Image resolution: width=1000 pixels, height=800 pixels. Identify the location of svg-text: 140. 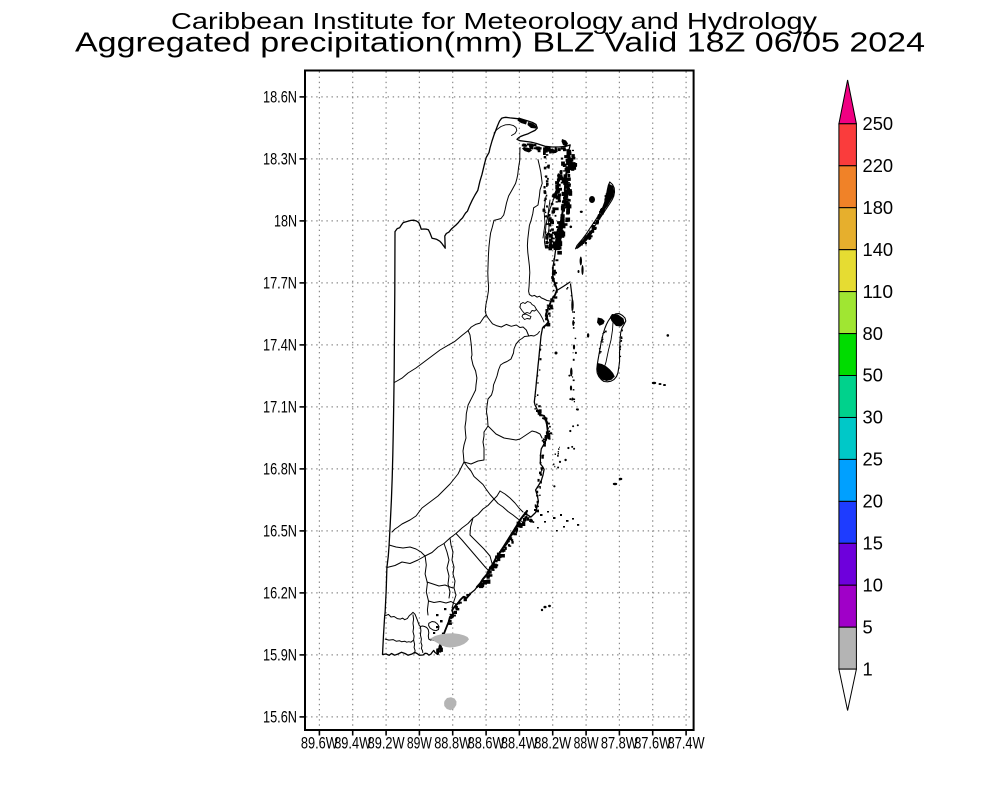
(878, 249).